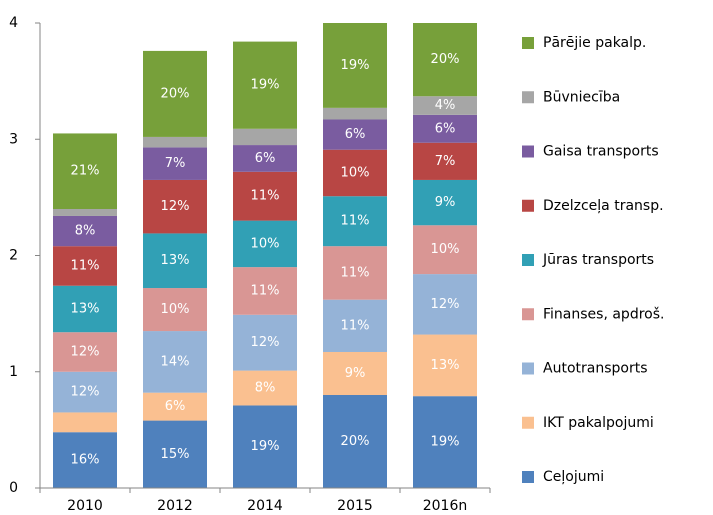 This screenshot has height=515, width=713. I want to click on legend-label: Ceļojumi, so click(573, 477).